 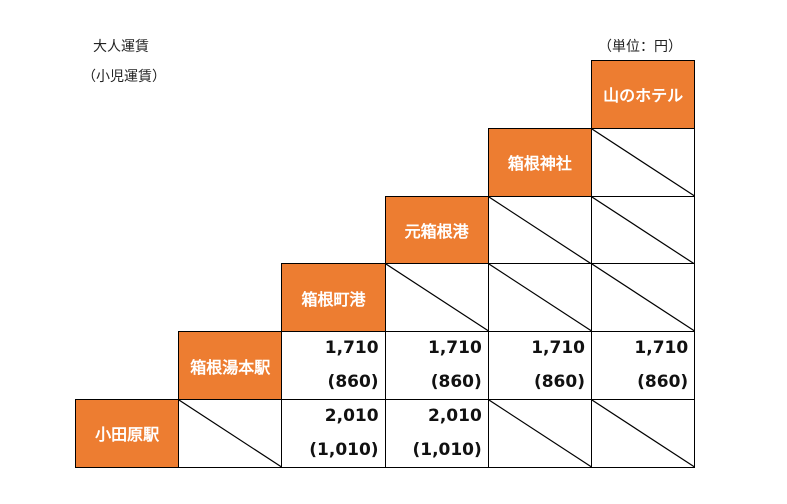 What do you see at coordinates (643, 94) in the screenshot?
I see `station-cell: 山のホテル` at bounding box center [643, 94].